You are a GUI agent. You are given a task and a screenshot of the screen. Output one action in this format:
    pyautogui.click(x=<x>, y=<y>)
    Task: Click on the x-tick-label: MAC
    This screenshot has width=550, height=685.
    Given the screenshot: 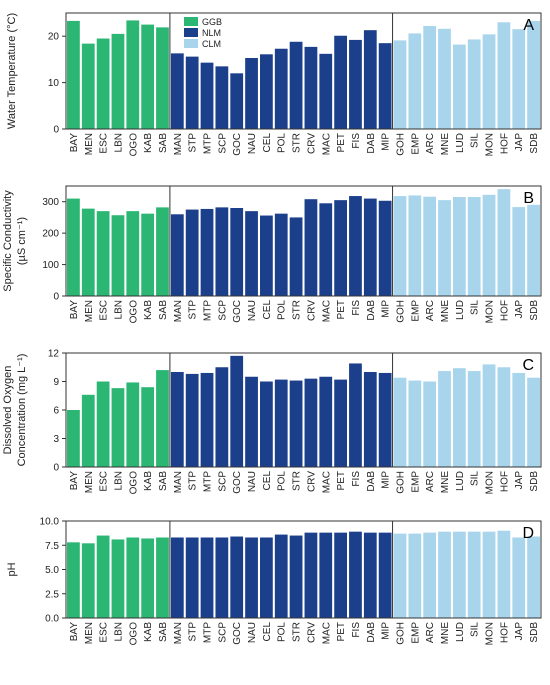 What is the action you would take?
    pyautogui.click(x=326, y=633)
    